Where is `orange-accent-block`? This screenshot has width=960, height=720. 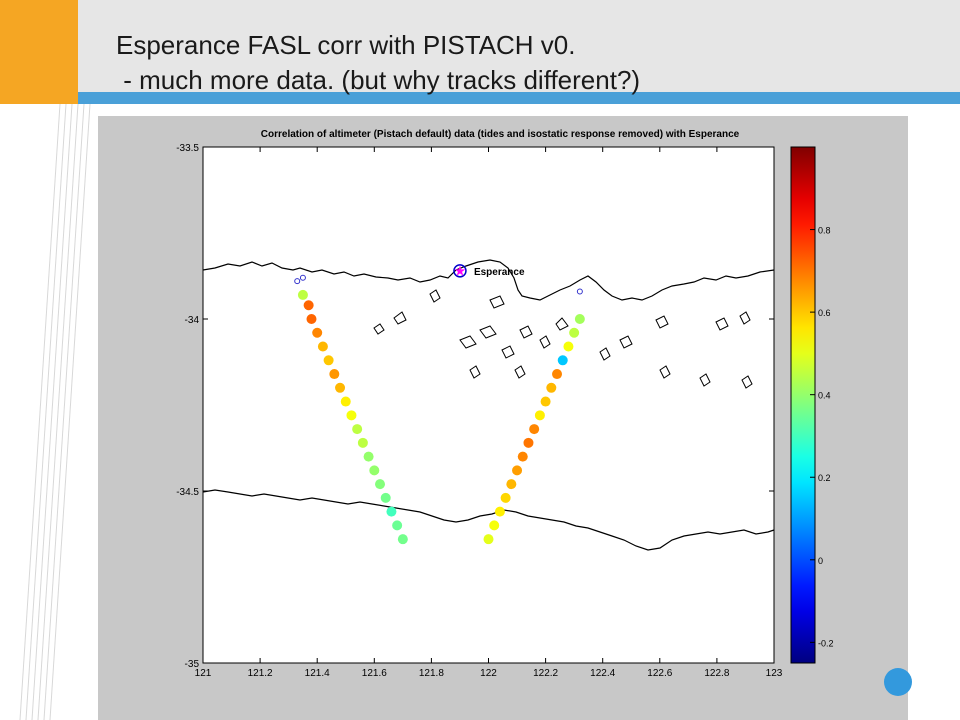
orange-accent-block is located at coordinates (39, 52).